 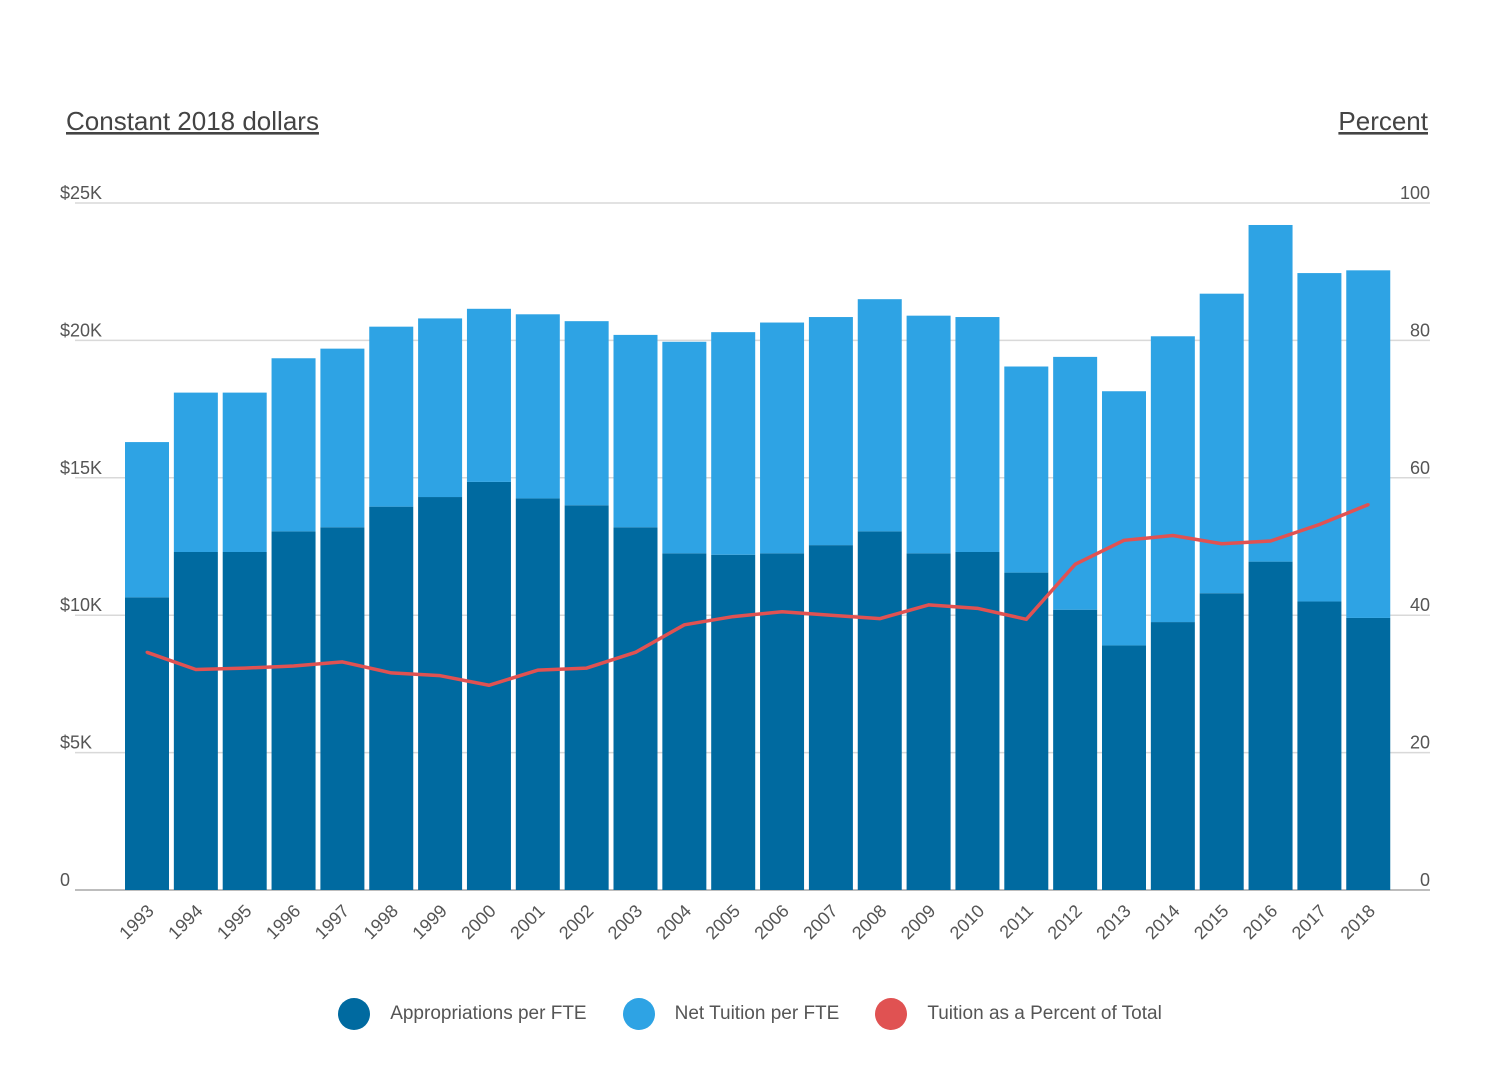 I want to click on left-axis-ticks: 0 $5K $10K $15K $20K $25K, so click(x=81, y=536).